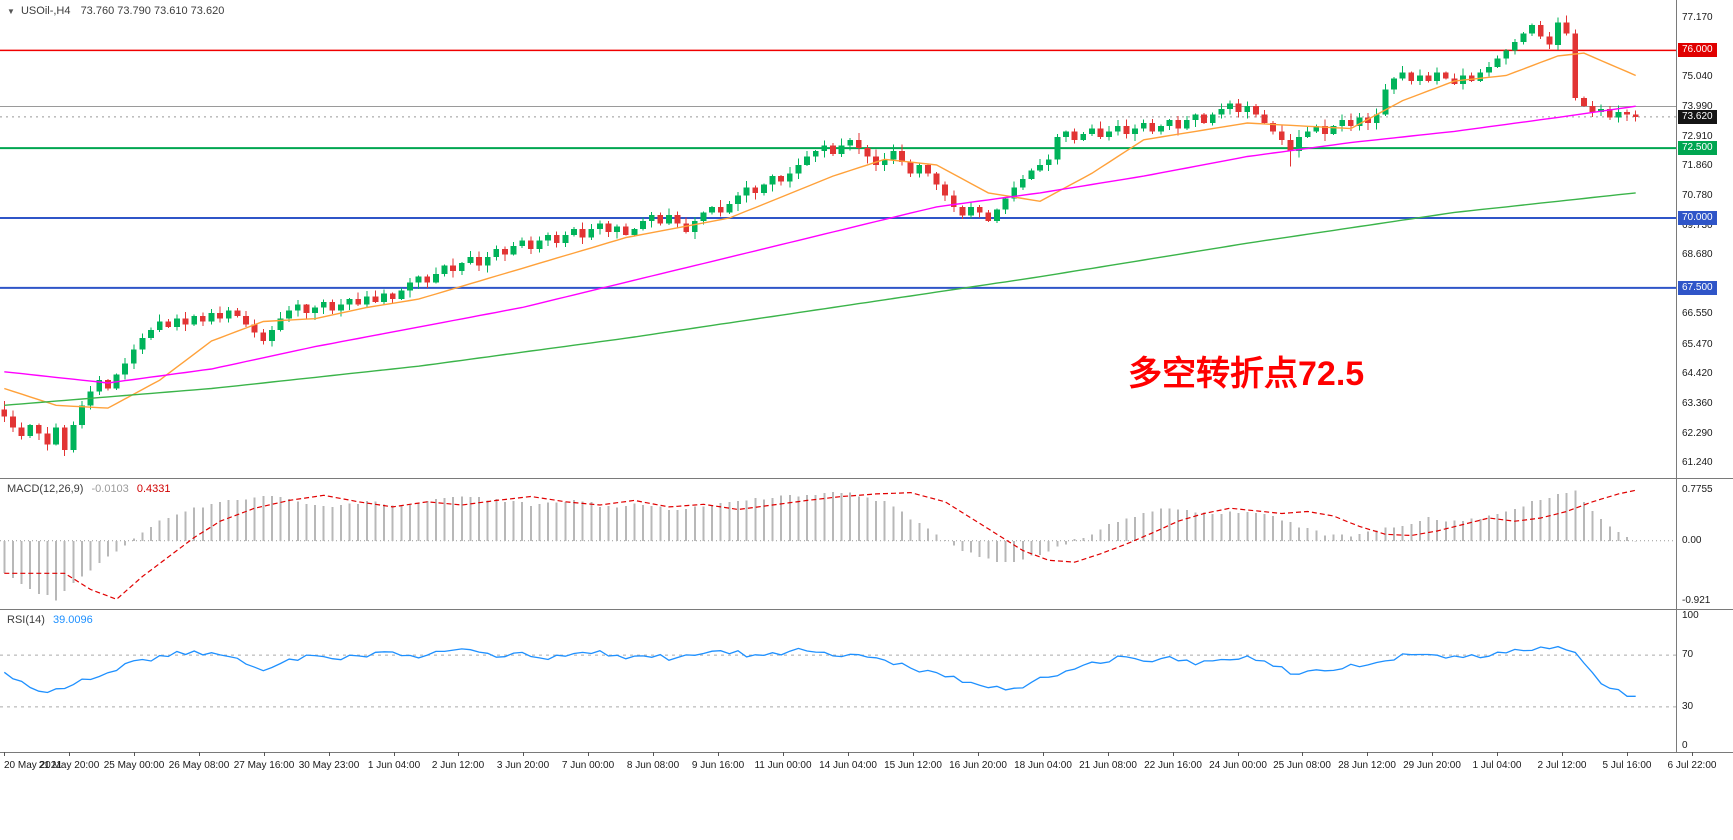 This screenshot has width=1733, height=840. Describe the element at coordinates (718, 765) in the screenshot. I see `time-label: 9 Jun 16:00` at that location.